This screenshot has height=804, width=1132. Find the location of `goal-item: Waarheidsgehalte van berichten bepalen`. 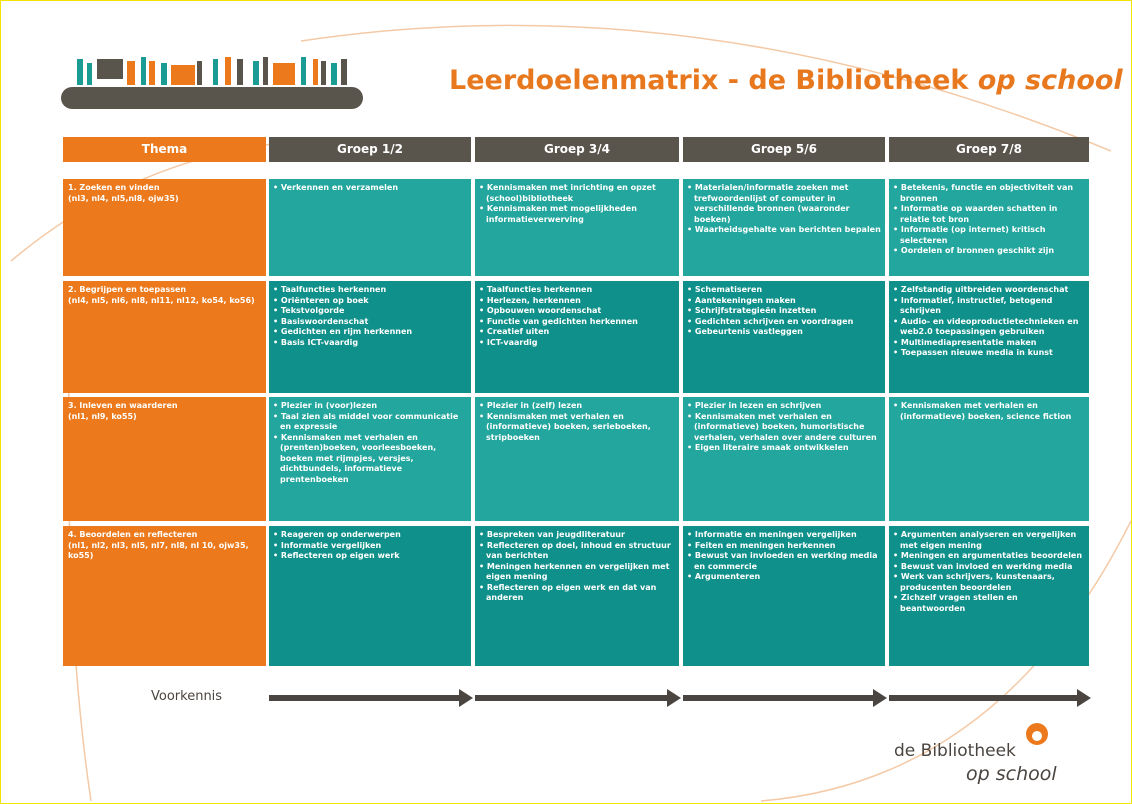

goal-item: Waarheidsgehalte van berichten bepalen is located at coordinates (784, 230).